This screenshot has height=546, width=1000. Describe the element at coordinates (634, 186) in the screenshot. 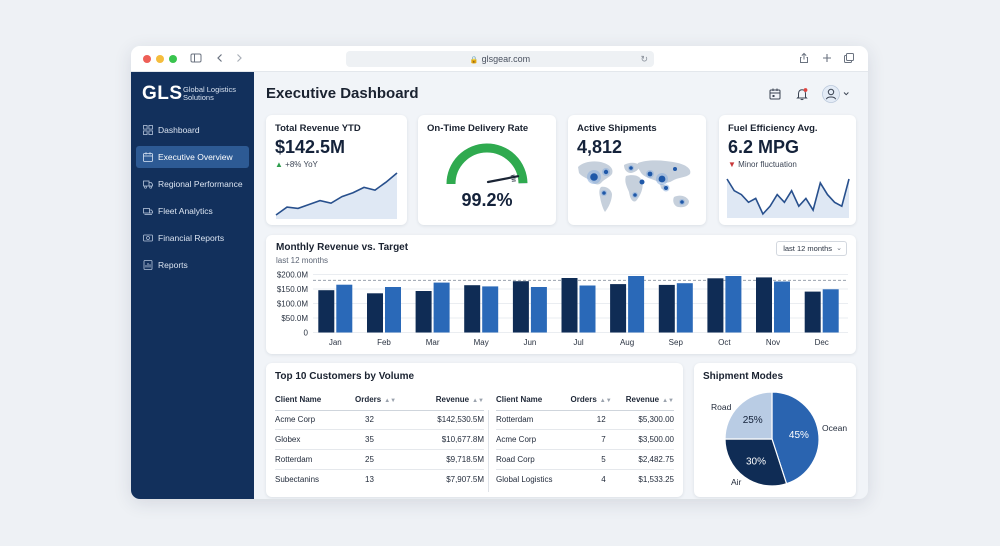

I see `world-map-icon` at that location.